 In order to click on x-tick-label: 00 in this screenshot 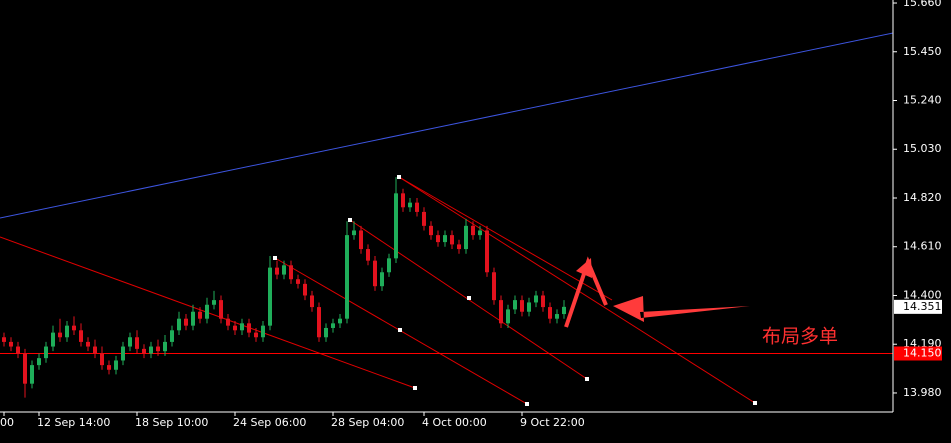, I will do `click(7, 422)`.